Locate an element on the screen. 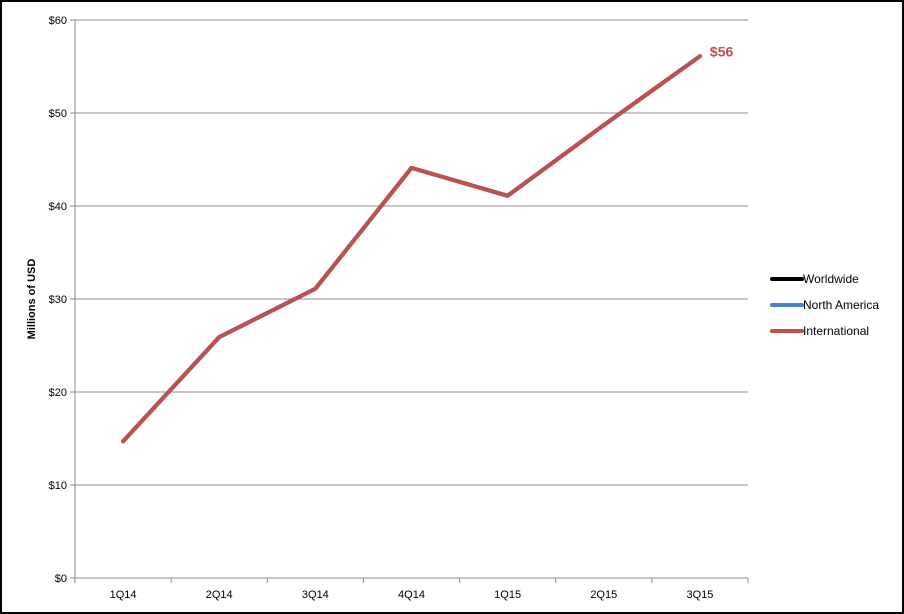  y-tick-label: $0 is located at coordinates (61, 579).